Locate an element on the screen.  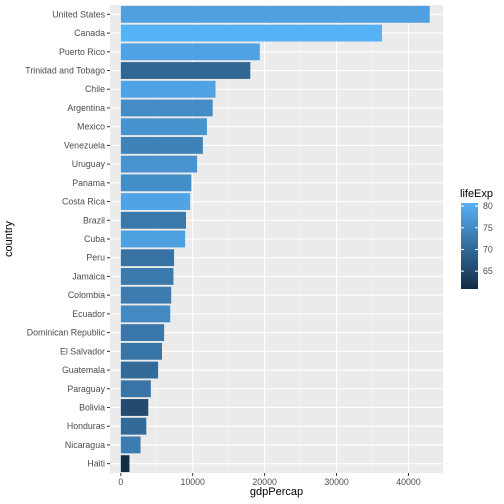
y-tick-label: Argentina is located at coordinates (86, 108).